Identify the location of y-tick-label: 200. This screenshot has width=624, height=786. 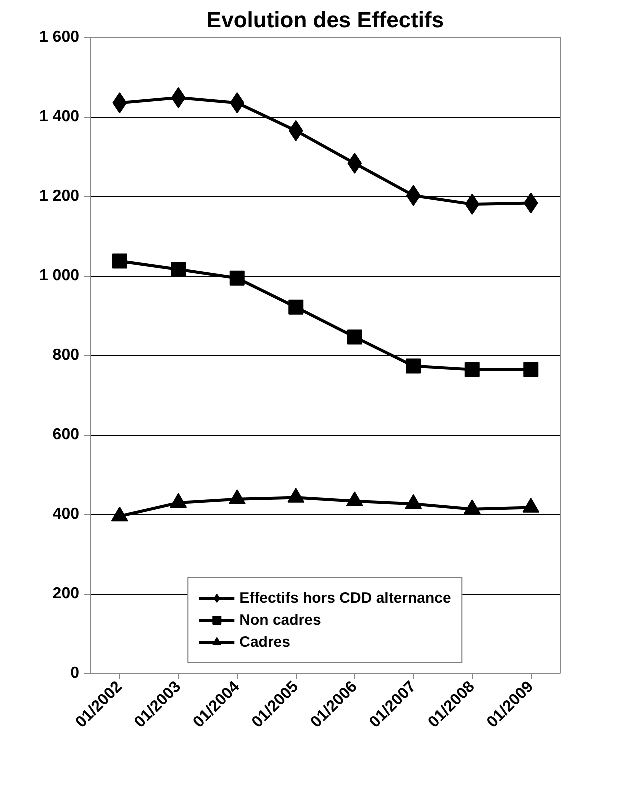
(66, 594).